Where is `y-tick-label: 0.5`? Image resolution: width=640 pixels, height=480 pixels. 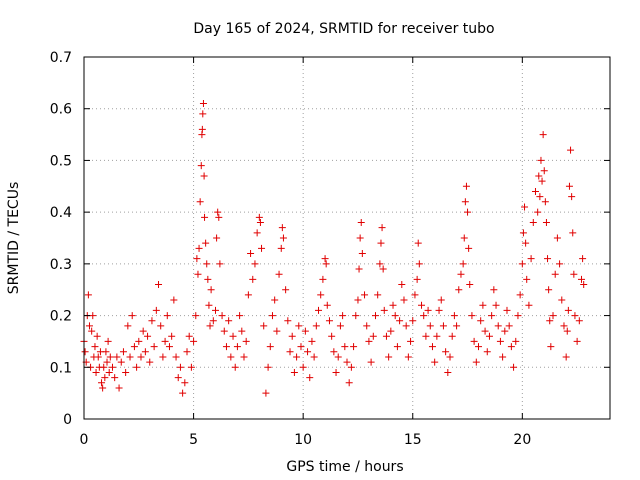
y-tick-label: 0.5 is located at coordinates (61, 161).